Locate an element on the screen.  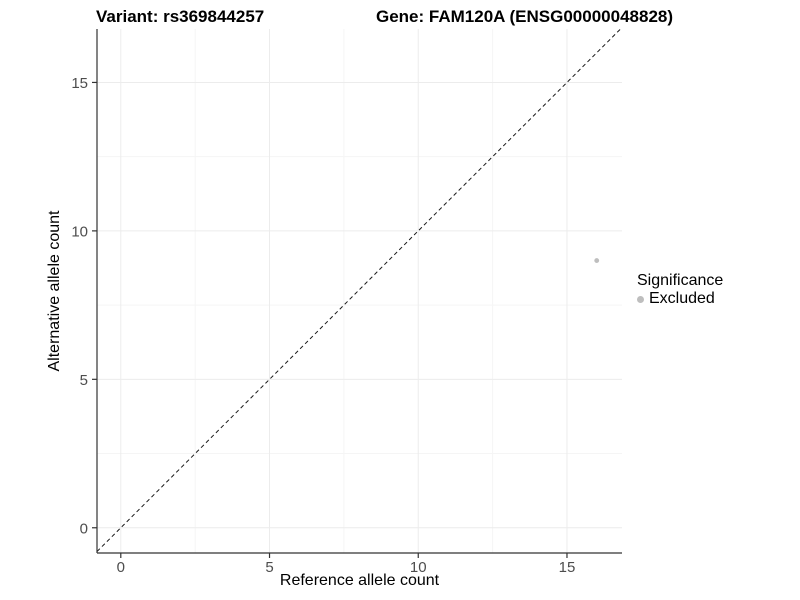
y-tick-label: 5 is located at coordinates (84, 380).